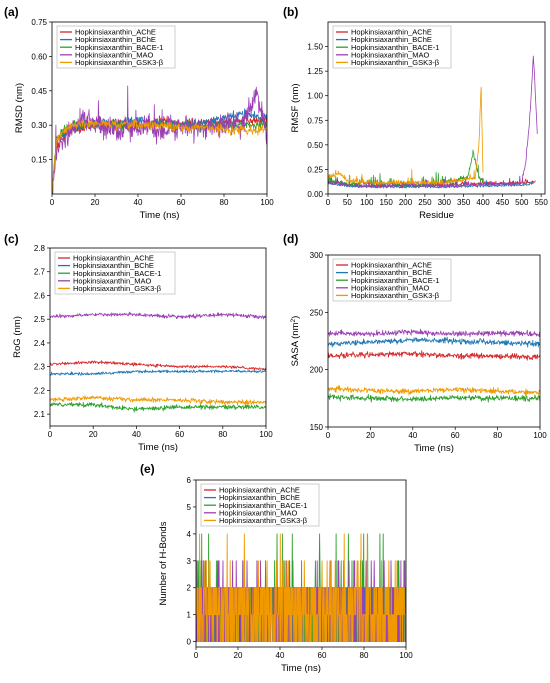 This screenshot has width=550, height=683. I want to click on y-tick-label: 4, so click(189, 534).